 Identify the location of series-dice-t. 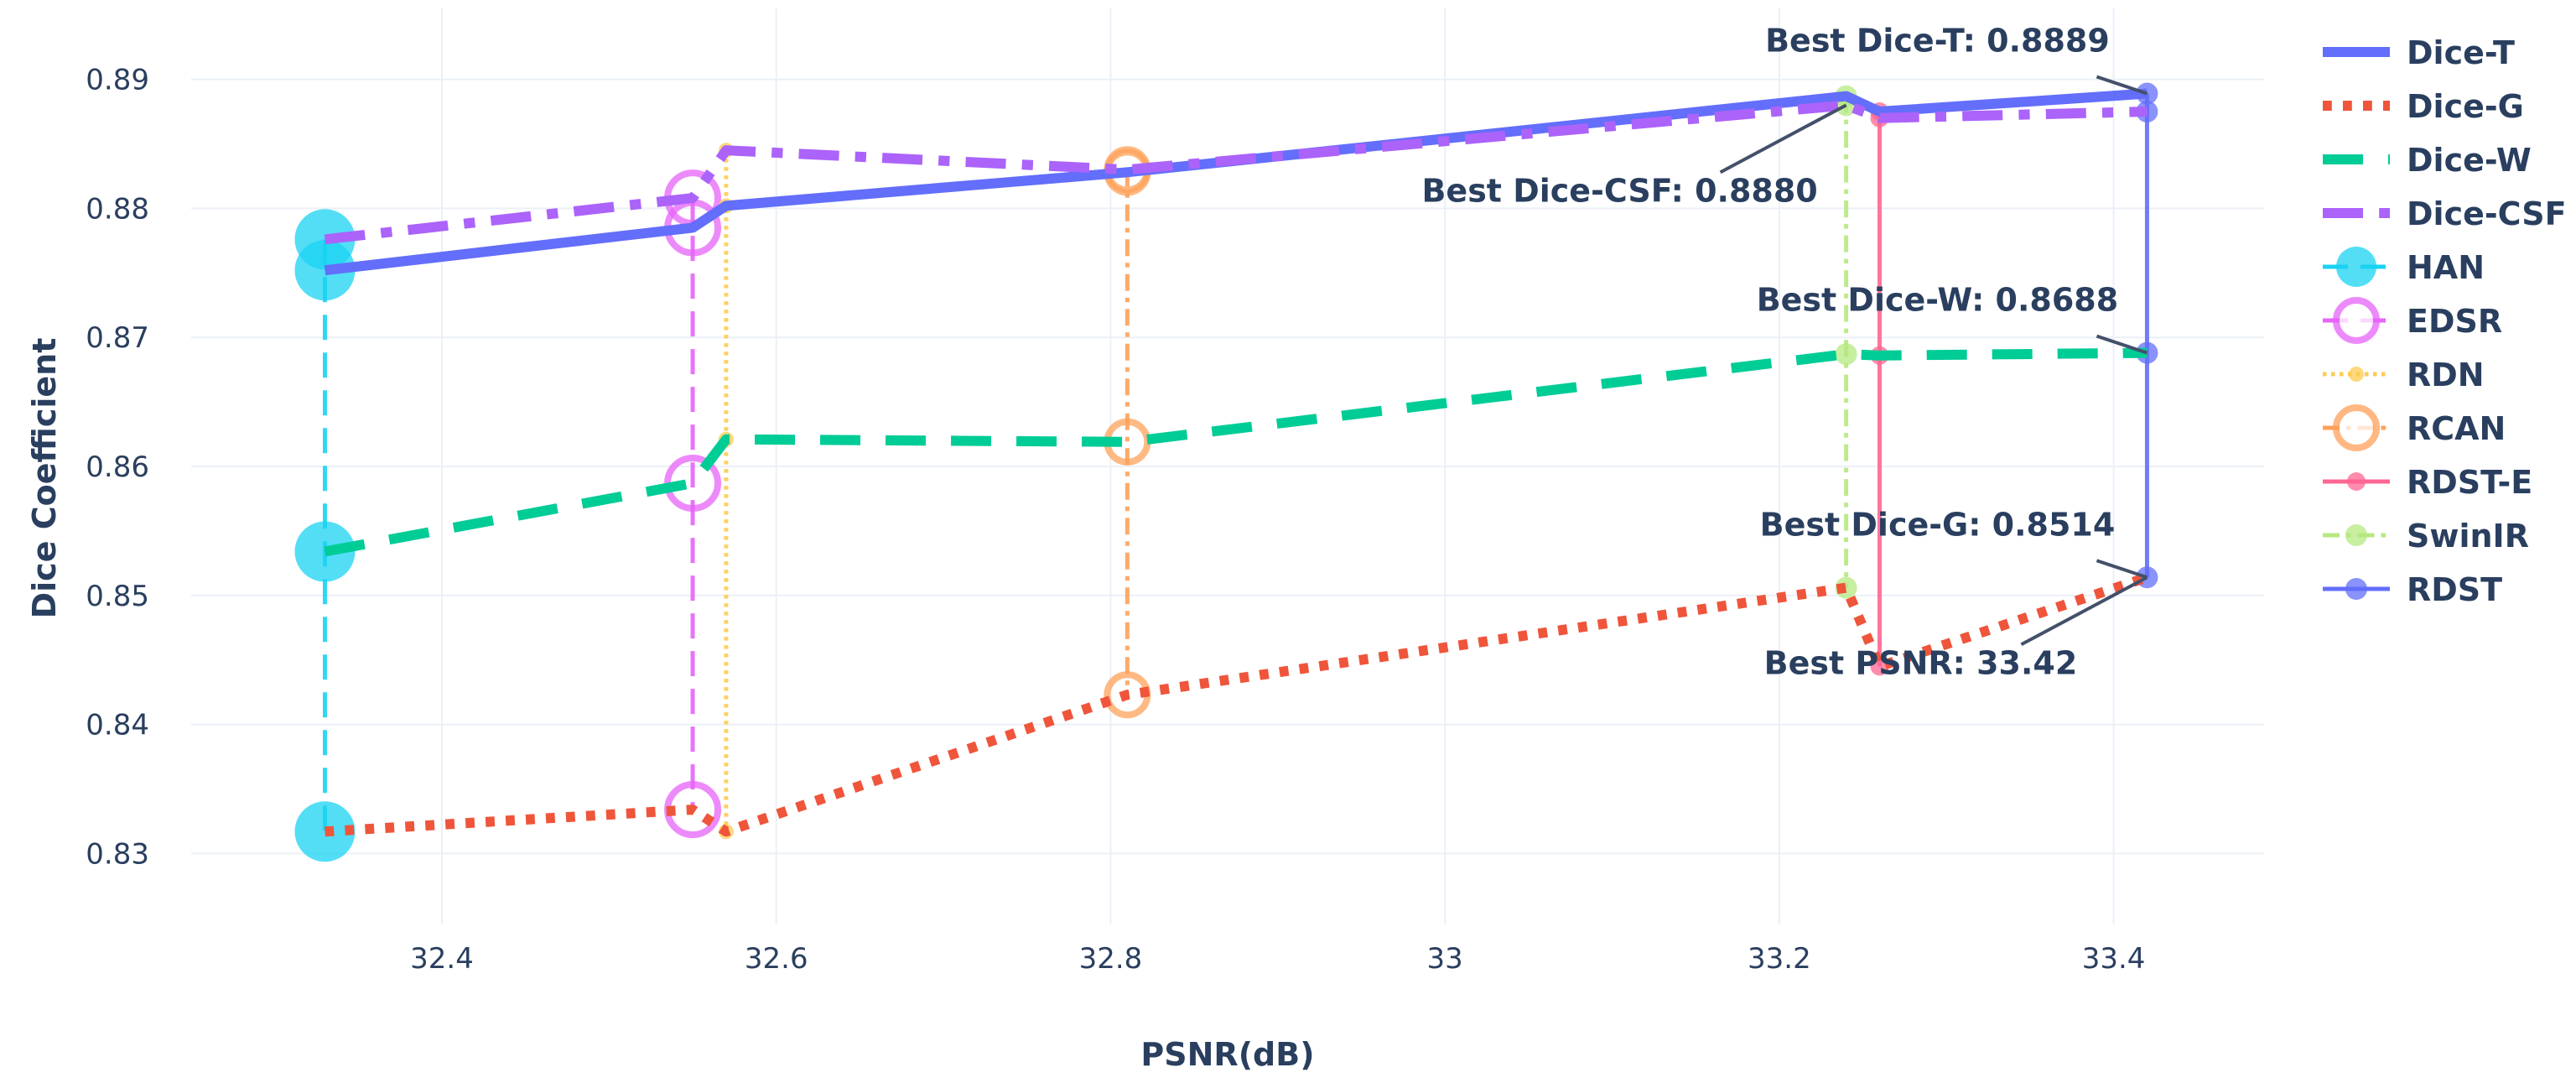
(1236, 182).